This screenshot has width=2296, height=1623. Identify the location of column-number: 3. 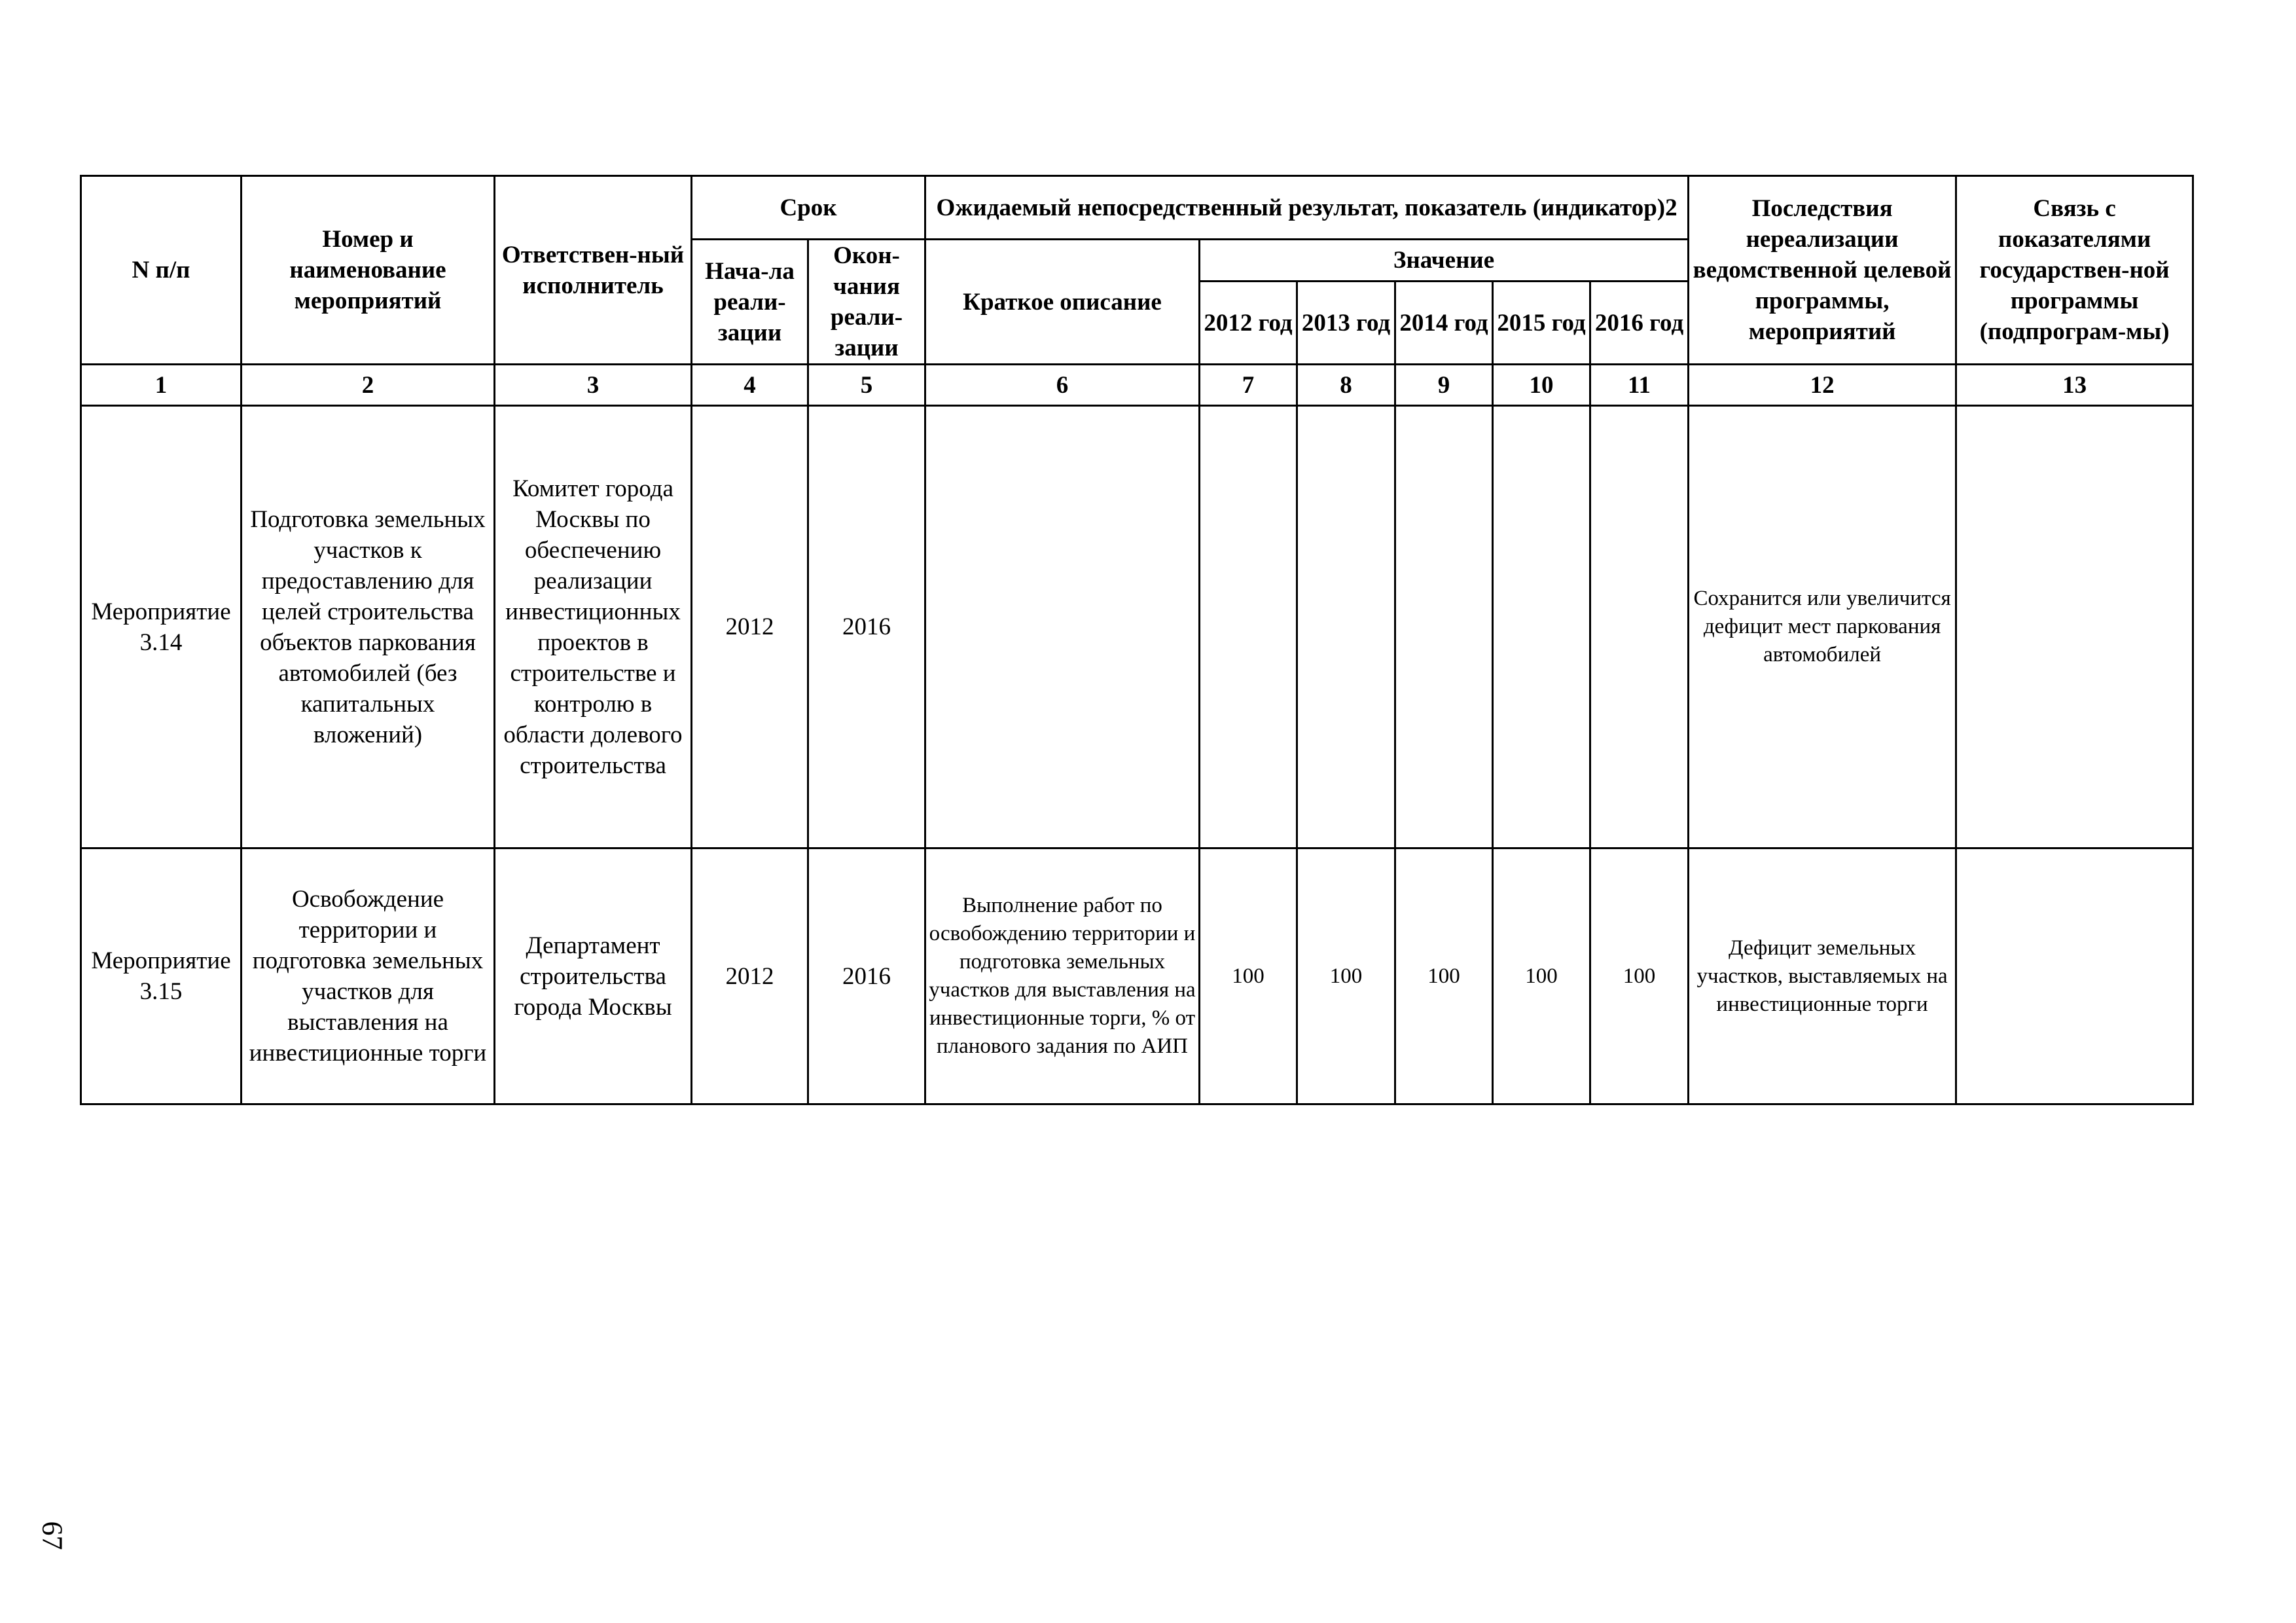
(592, 385).